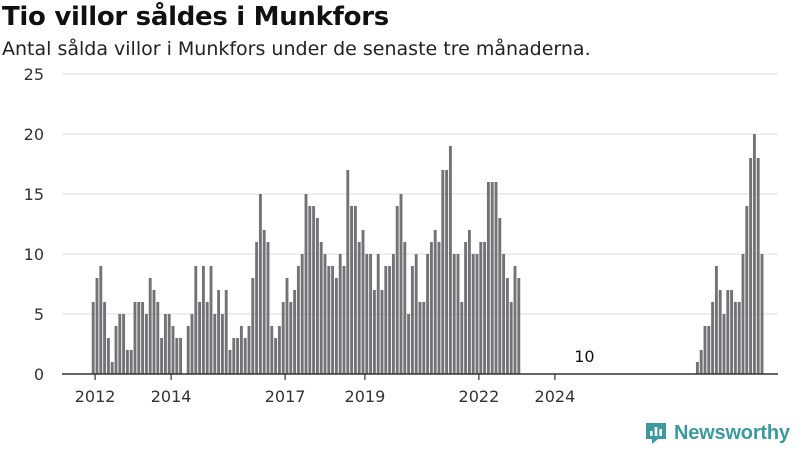 This screenshot has width=800, height=450. Describe the element at coordinates (34, 194) in the screenshot. I see `y-tick-label: 15` at that location.